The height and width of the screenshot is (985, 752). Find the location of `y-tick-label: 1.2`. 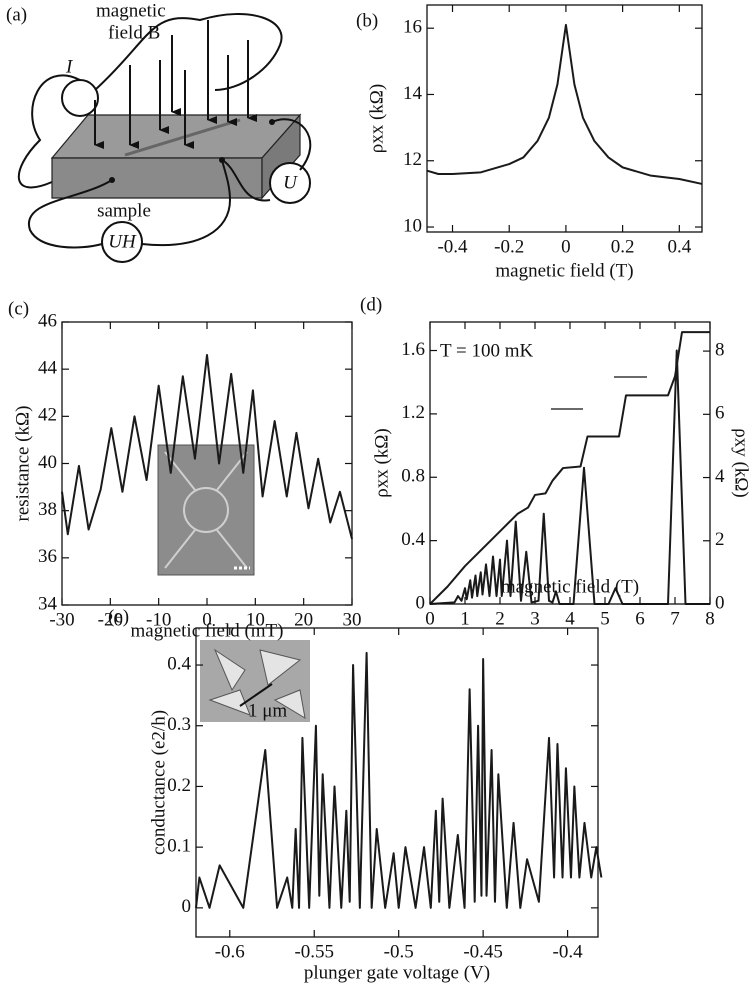

y-tick-label: 1.2 is located at coordinates (413, 412).